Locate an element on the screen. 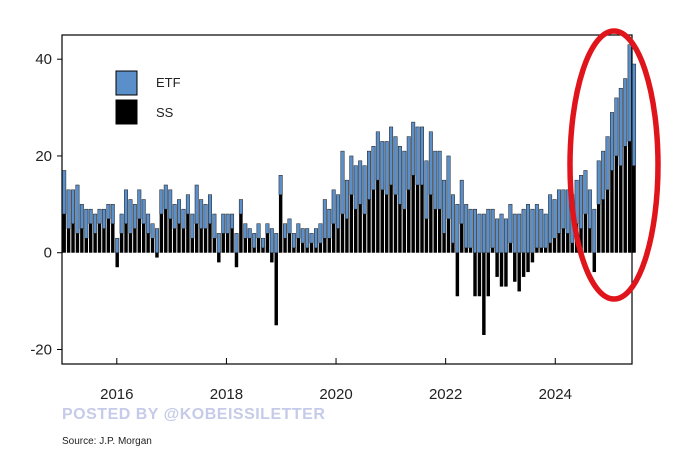 The image size is (680, 462). legend: ETF SS is located at coordinates (148, 97).